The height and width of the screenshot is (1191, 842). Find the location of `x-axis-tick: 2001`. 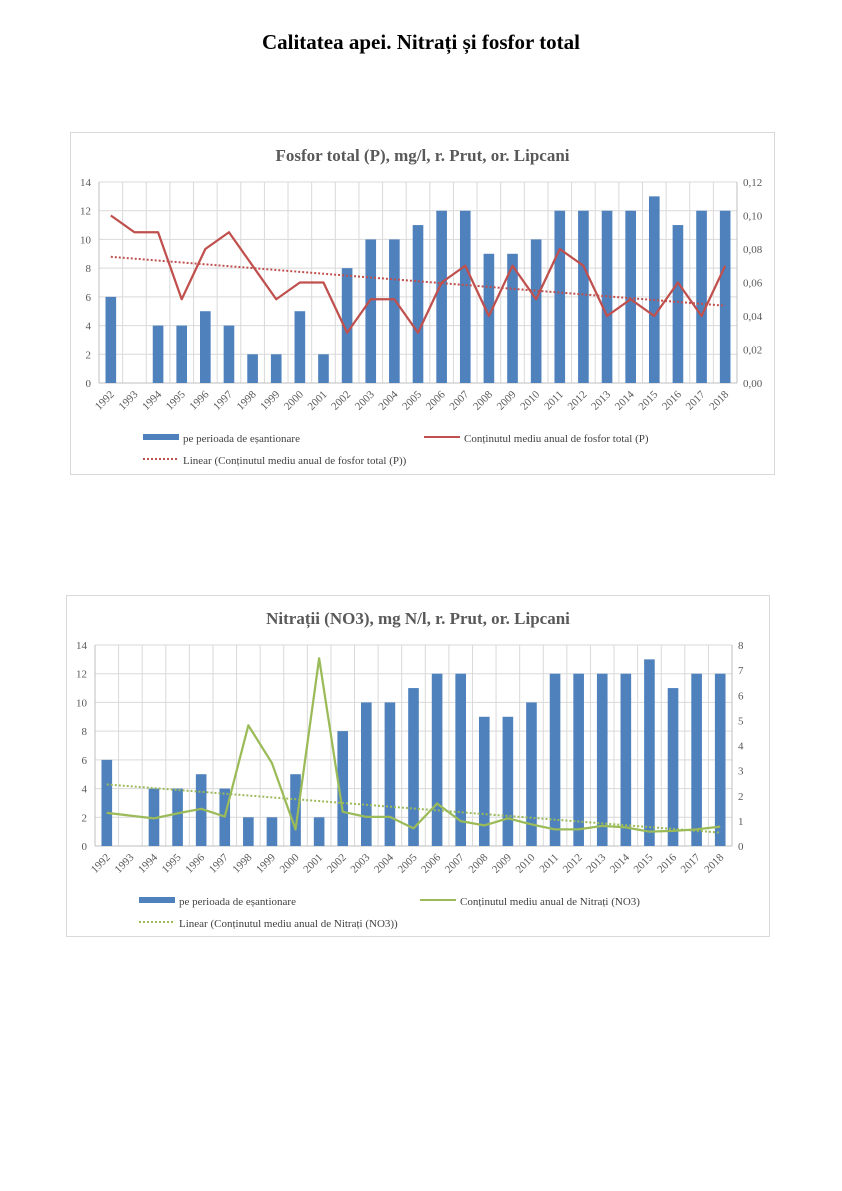

x-axis-tick: 2001 is located at coordinates (318, 401).